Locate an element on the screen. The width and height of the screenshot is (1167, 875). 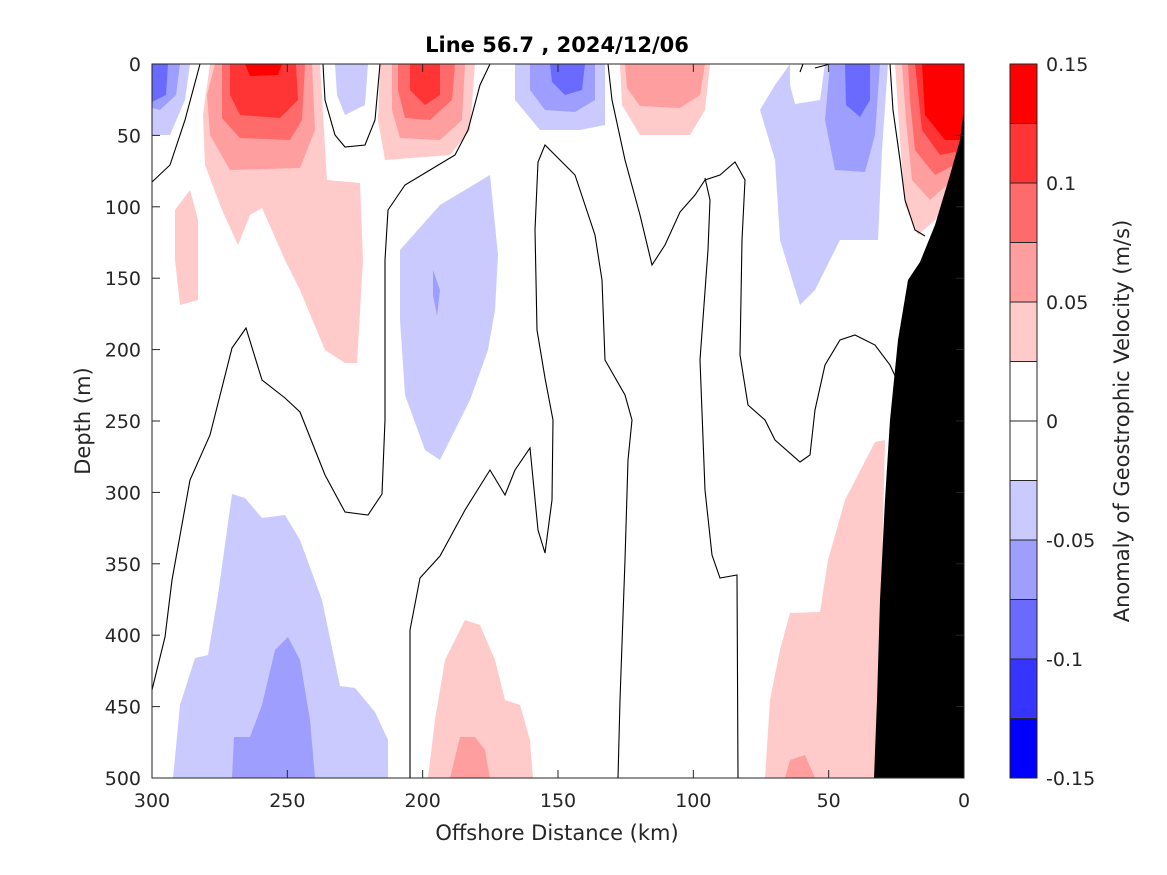
y-tick-label: 350 is located at coordinates (123, 565).